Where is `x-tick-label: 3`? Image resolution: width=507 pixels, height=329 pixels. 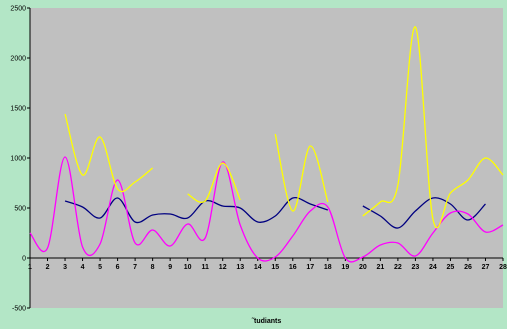
x-tick-label: 3 is located at coordinates (65, 267).